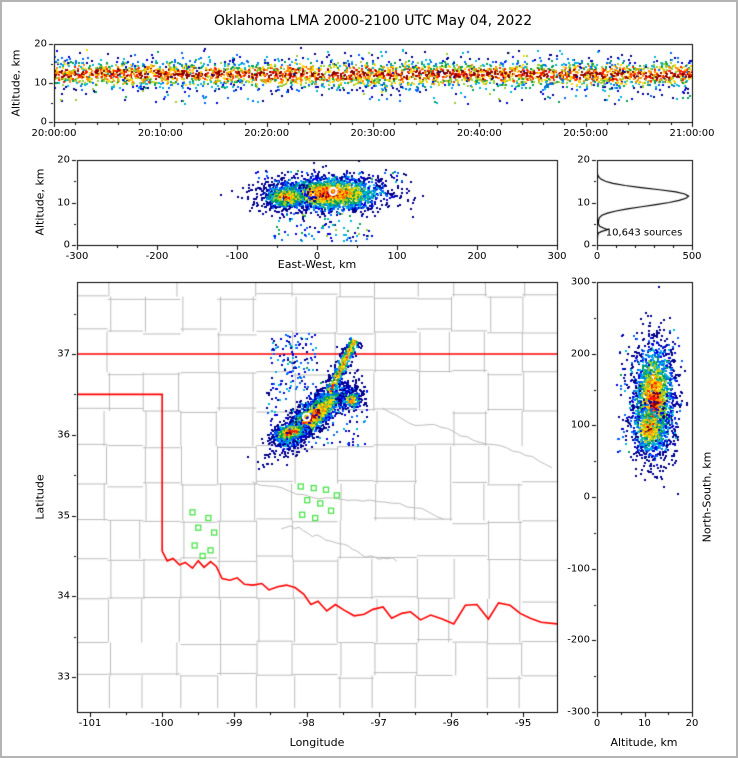 This screenshot has width=738, height=758. What do you see at coordinates (644, 742) in the screenshot?
I see `ns-panel-xlabel: Altitude, km` at bounding box center [644, 742].